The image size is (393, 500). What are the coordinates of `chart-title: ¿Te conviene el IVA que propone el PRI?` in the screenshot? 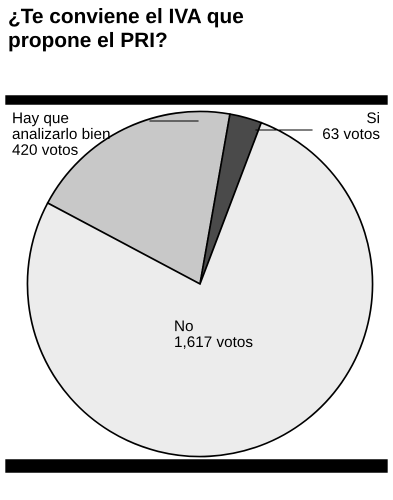 It's located at (126, 30).